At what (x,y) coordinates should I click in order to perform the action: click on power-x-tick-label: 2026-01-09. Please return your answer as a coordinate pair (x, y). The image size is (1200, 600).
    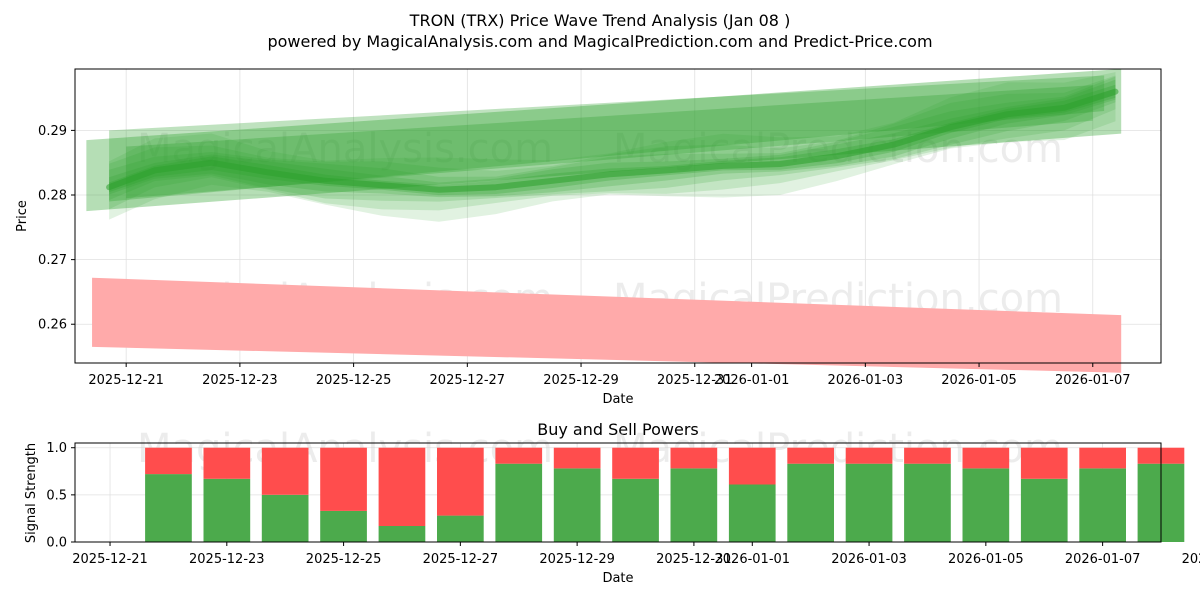
    Looking at the image, I should click on (1191, 559).